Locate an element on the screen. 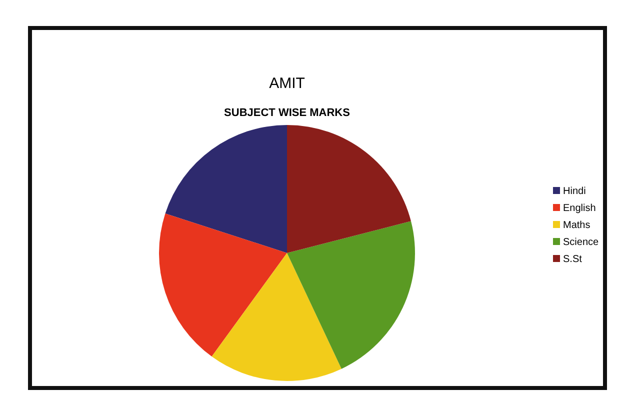 The height and width of the screenshot is (406, 632). chart-subtitle: SUBJECT WISE MARKS is located at coordinates (287, 113).